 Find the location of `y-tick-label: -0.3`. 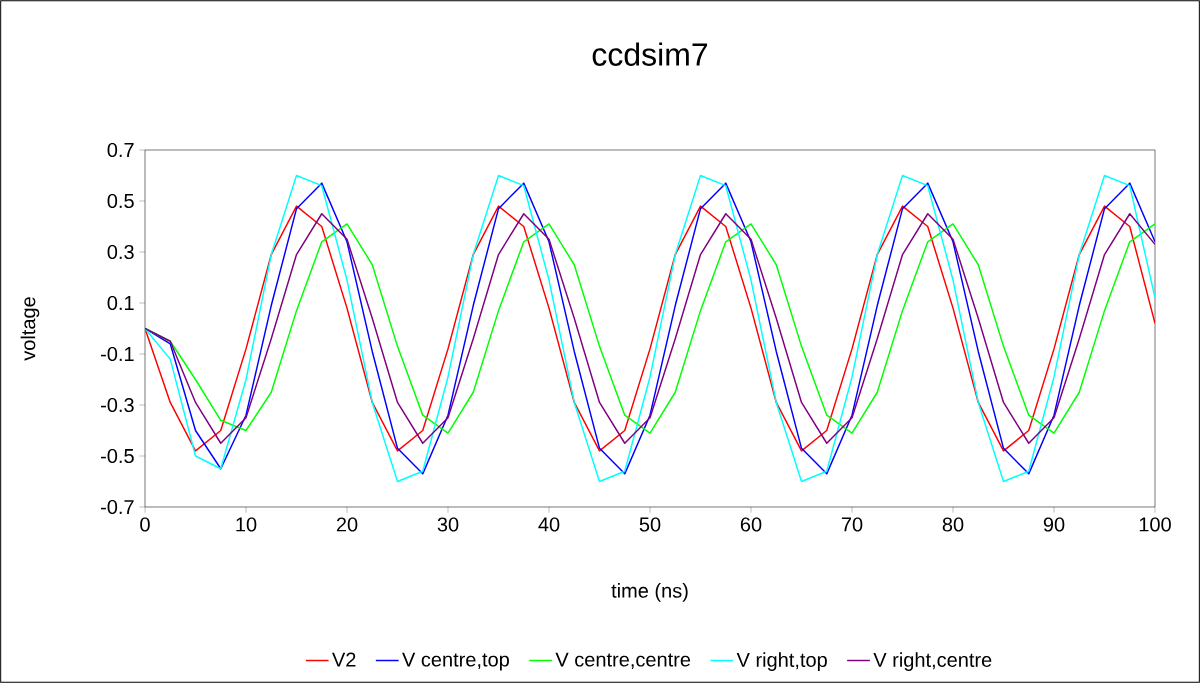

y-tick-label: -0.3 is located at coordinates (117, 405).